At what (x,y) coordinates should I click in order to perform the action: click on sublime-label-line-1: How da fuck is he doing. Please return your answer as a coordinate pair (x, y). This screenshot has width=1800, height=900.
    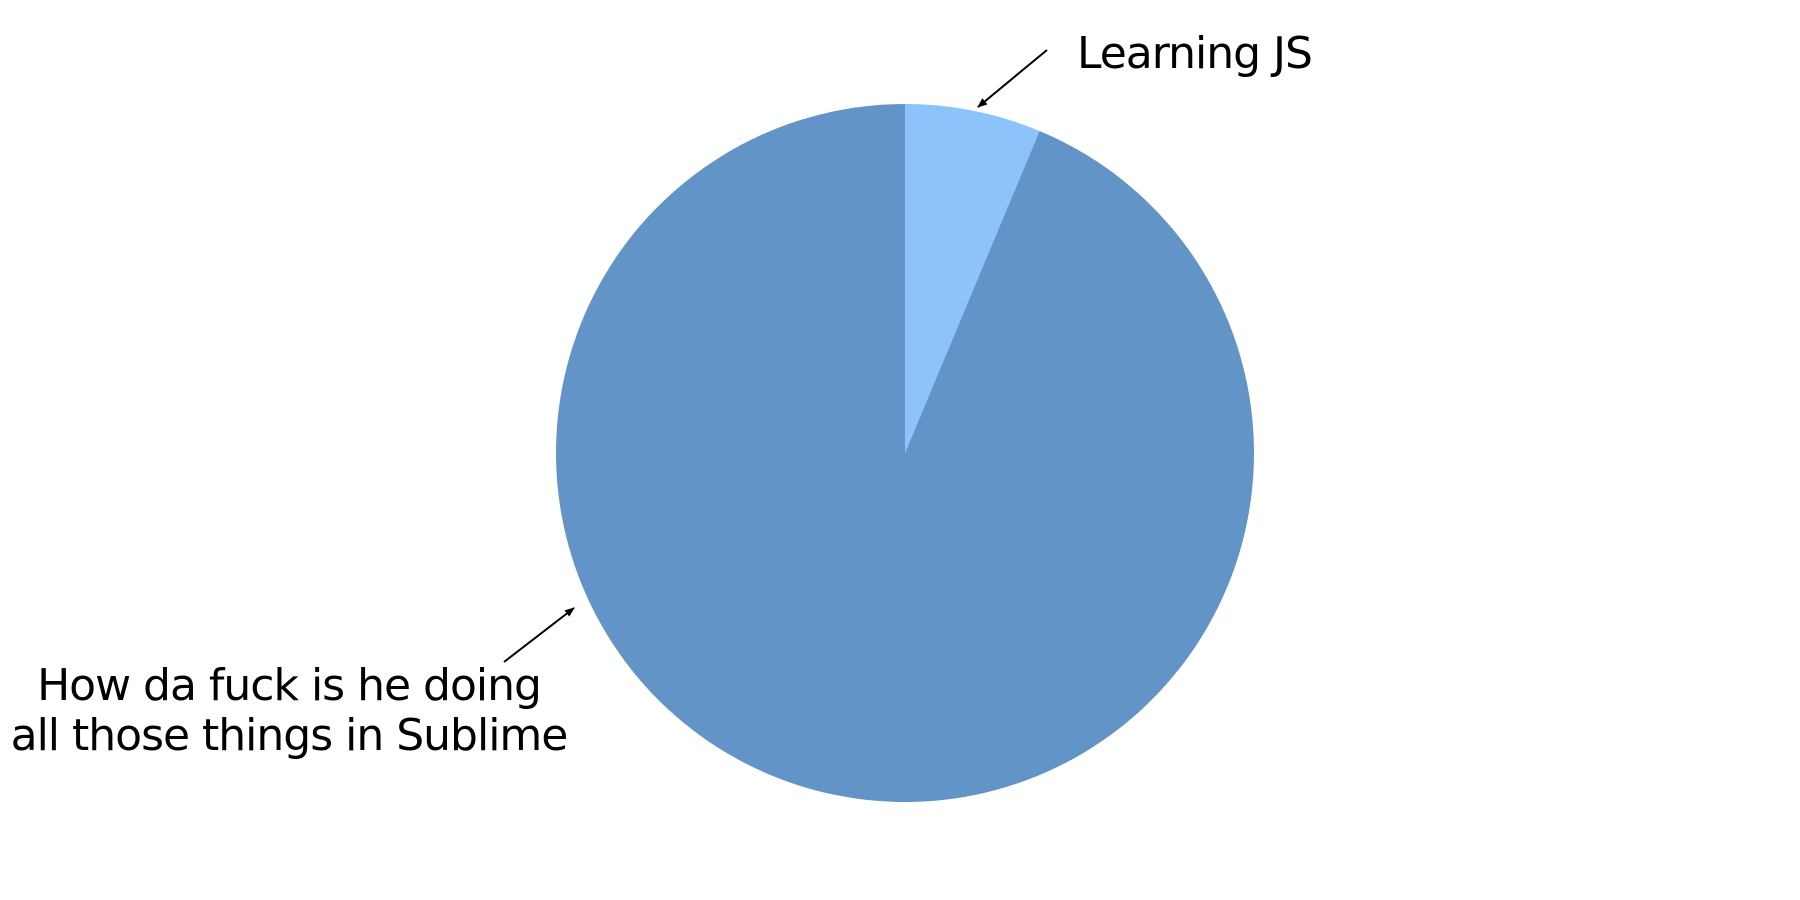
    Looking at the image, I should click on (289, 685).